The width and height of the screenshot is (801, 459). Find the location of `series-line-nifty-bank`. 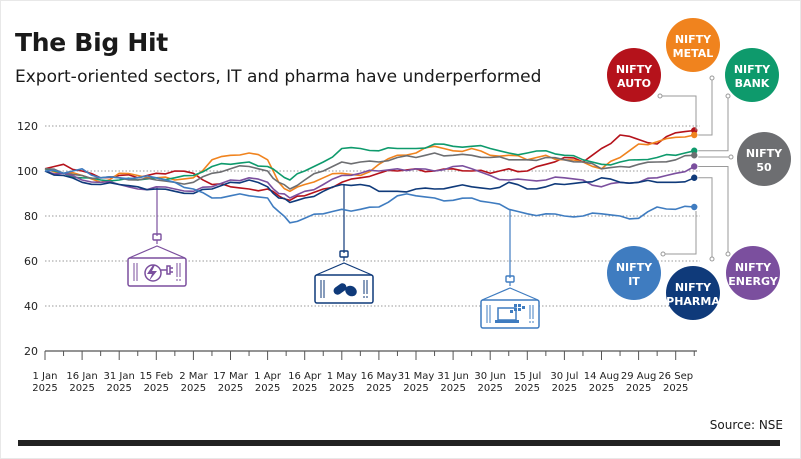

series-line-nifty-bank is located at coordinates (369, 162).